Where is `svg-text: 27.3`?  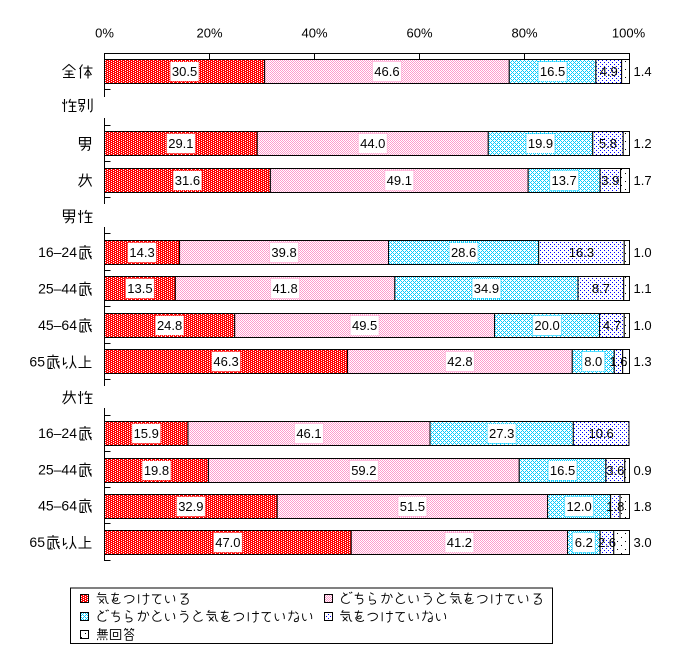 svg-text: 27.3 is located at coordinates (501, 433).